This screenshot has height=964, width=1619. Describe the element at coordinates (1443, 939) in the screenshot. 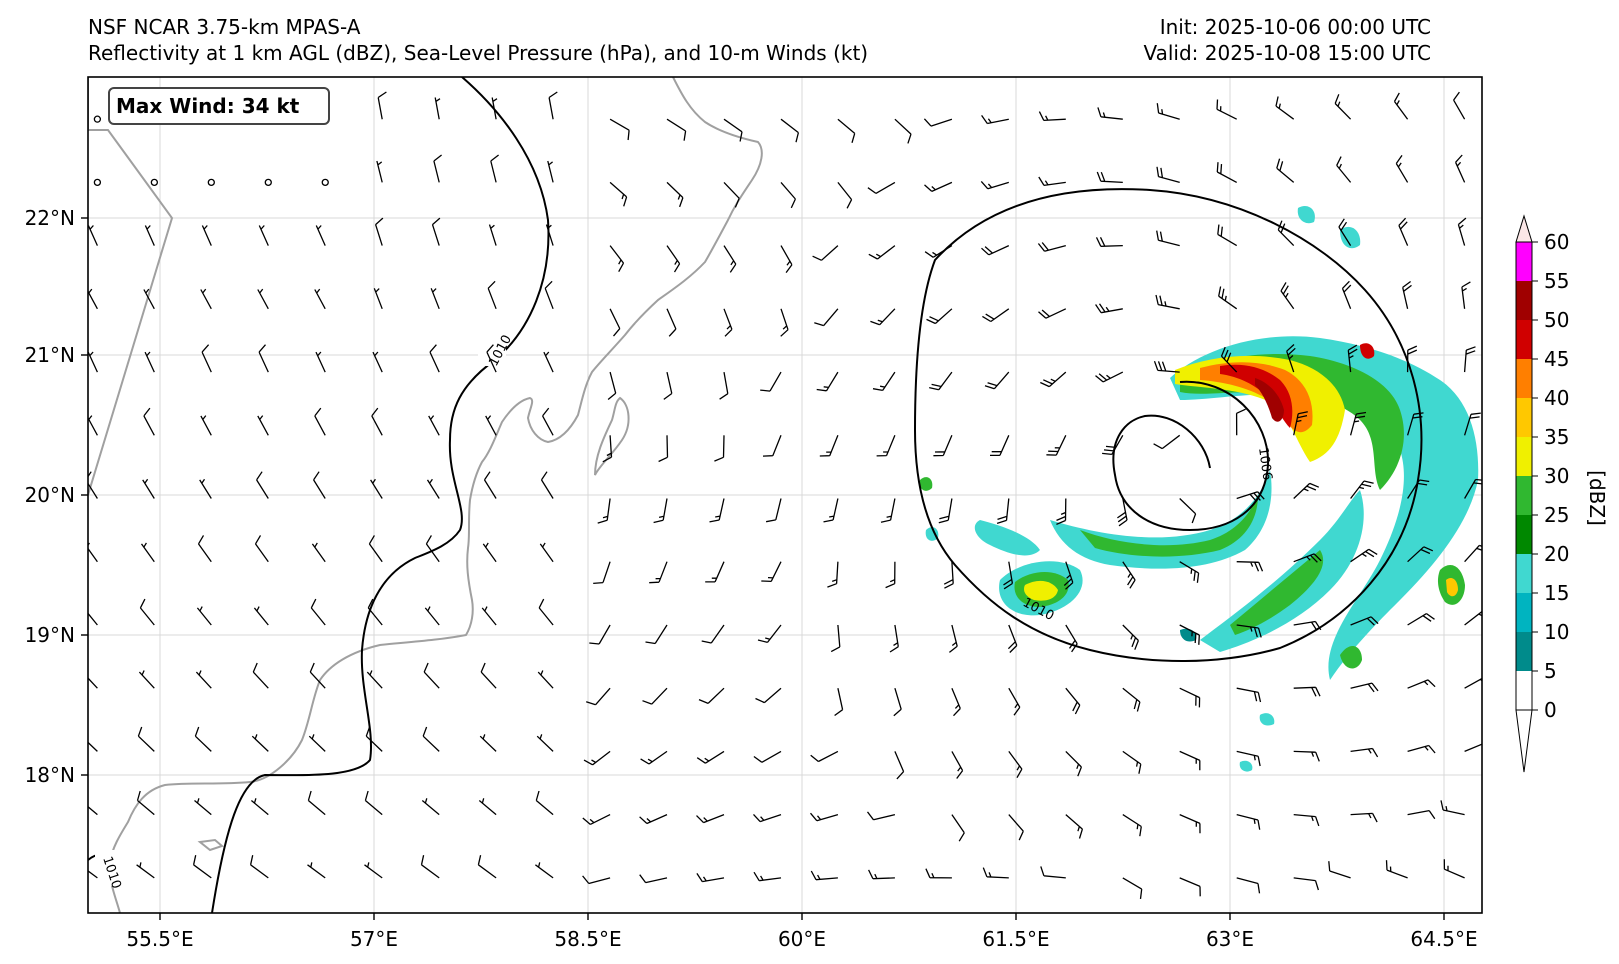

I see `lon-tick-64-5: 64.5°E` at that location.